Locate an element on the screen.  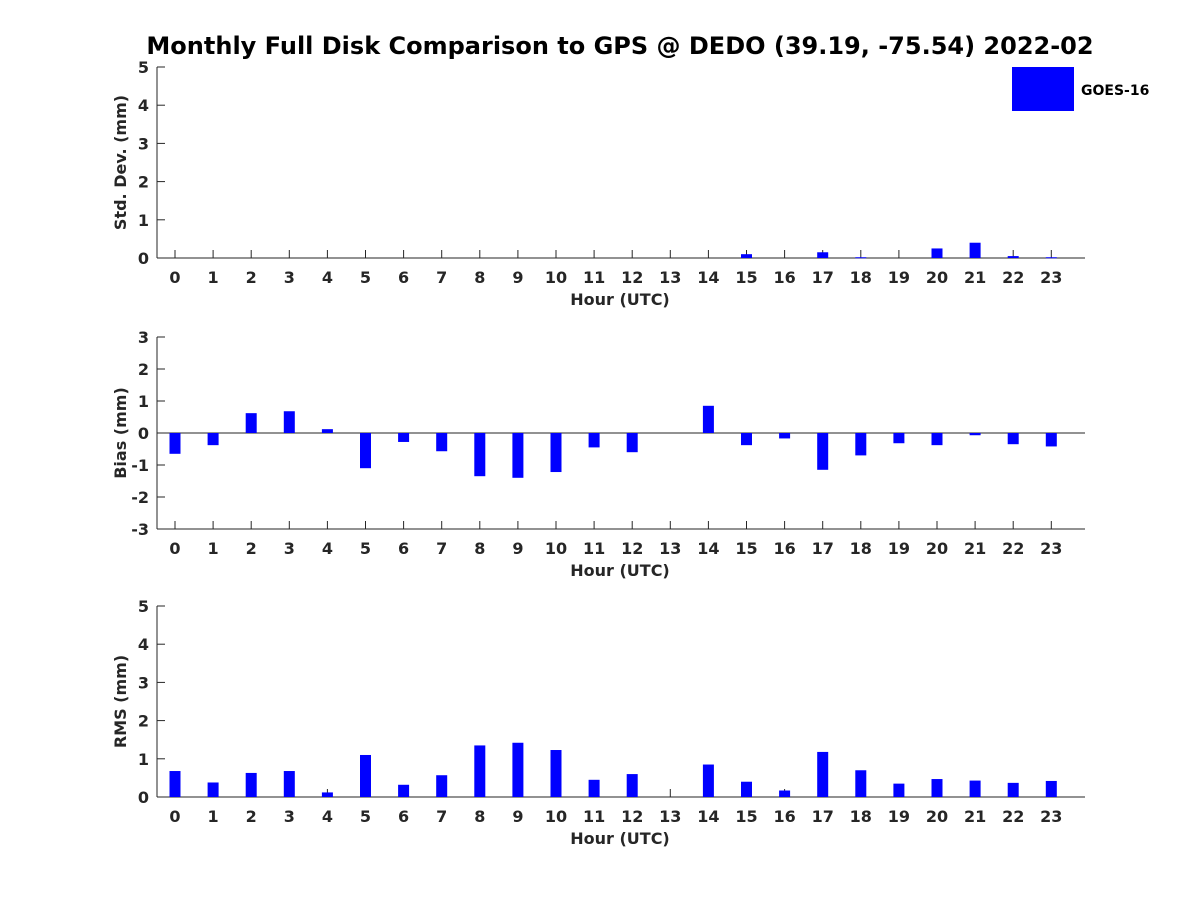
x-tick-label: 22 is located at coordinates (1013, 816).